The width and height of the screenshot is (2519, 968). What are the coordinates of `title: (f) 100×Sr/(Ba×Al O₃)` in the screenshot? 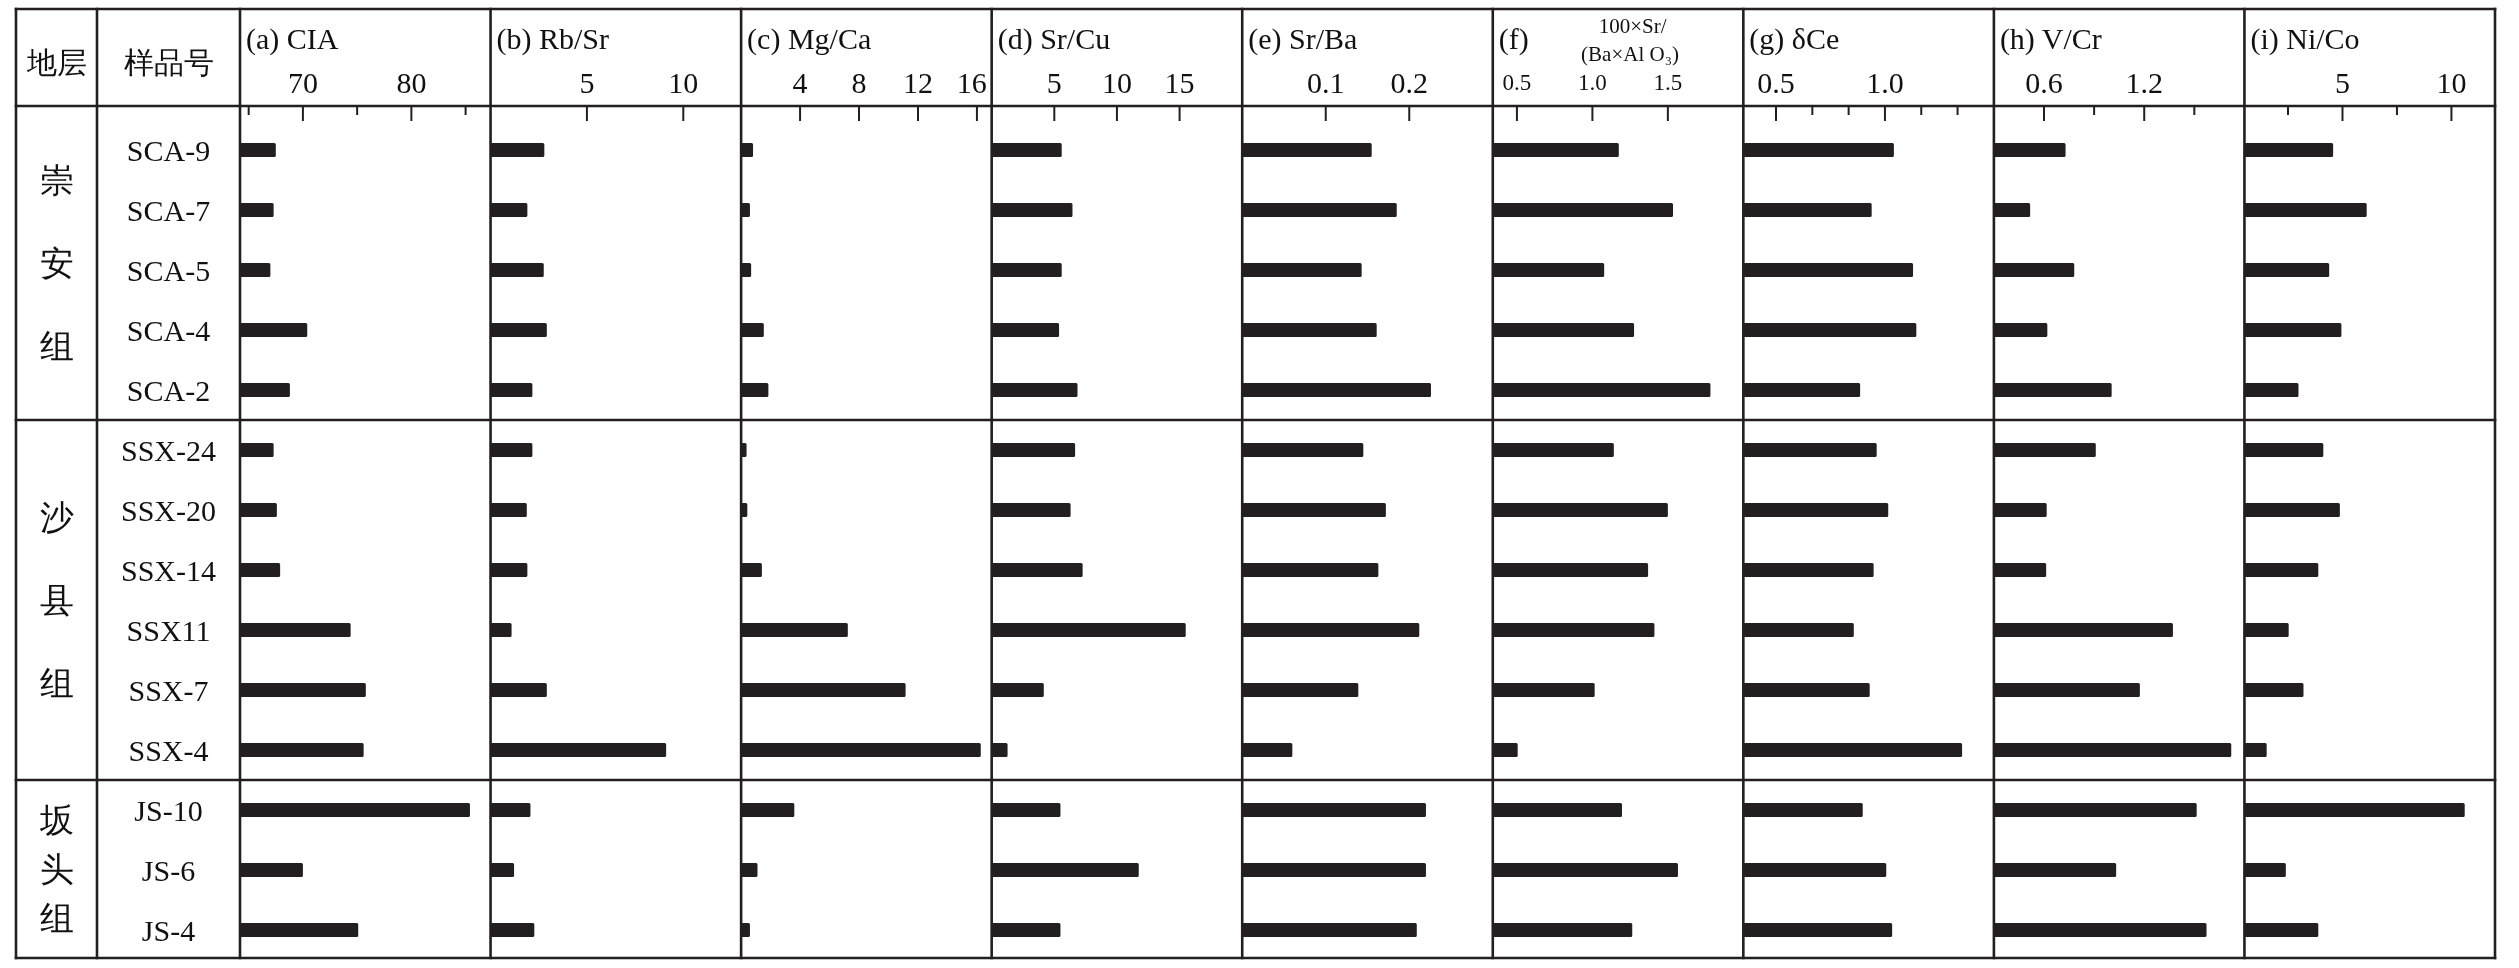 It's located at (1588, 40).